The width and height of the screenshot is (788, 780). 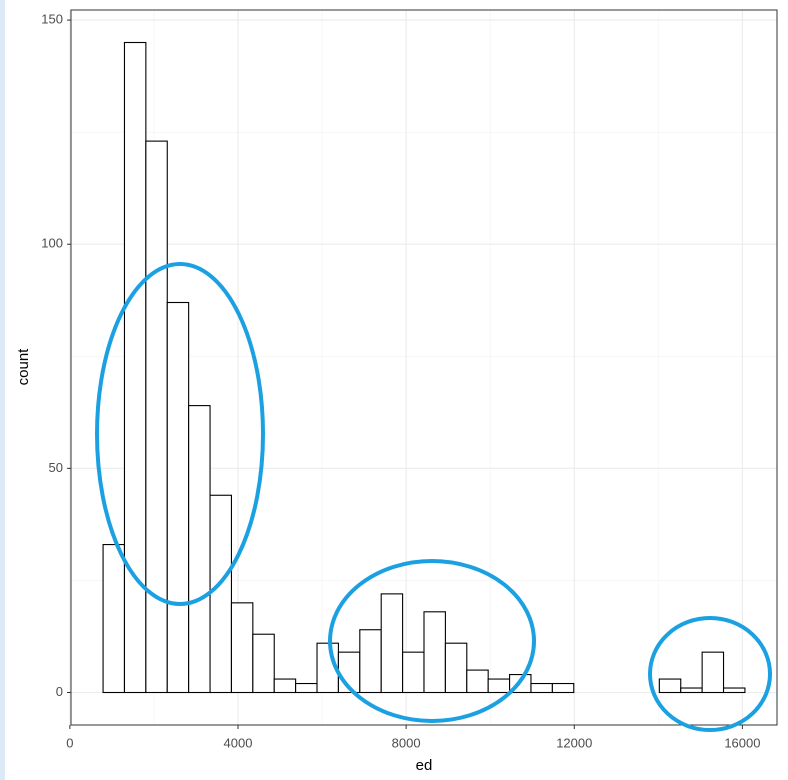 I want to click on y-tick-label: 100, so click(x=52, y=243).